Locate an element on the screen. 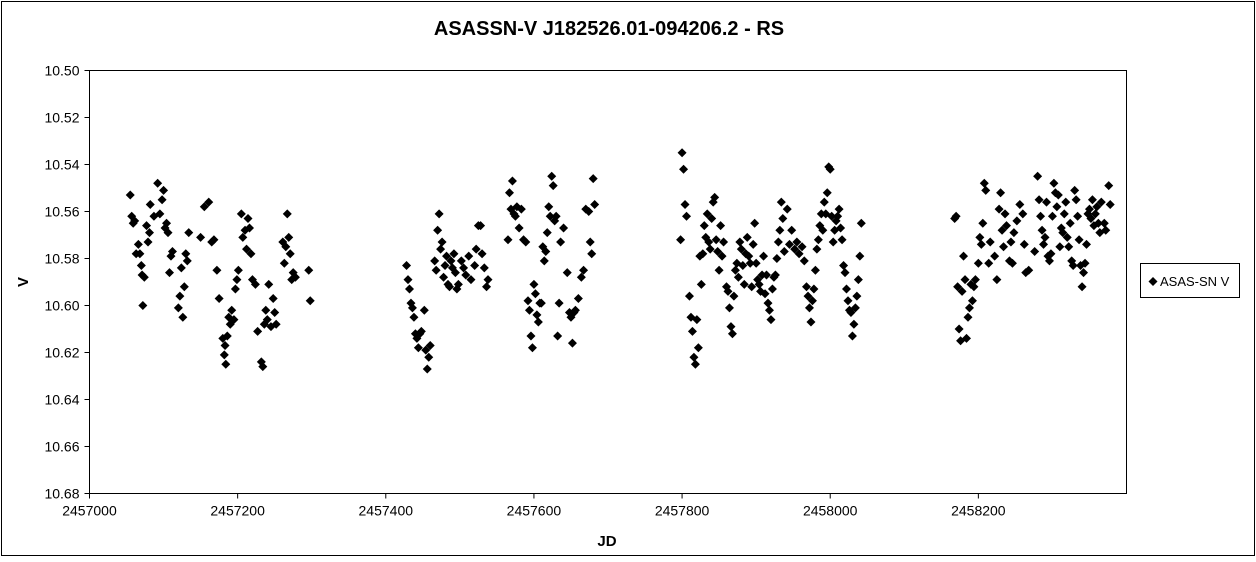 The width and height of the screenshot is (1256, 562). y-tick-label: 10.52 is located at coordinates (61, 118).